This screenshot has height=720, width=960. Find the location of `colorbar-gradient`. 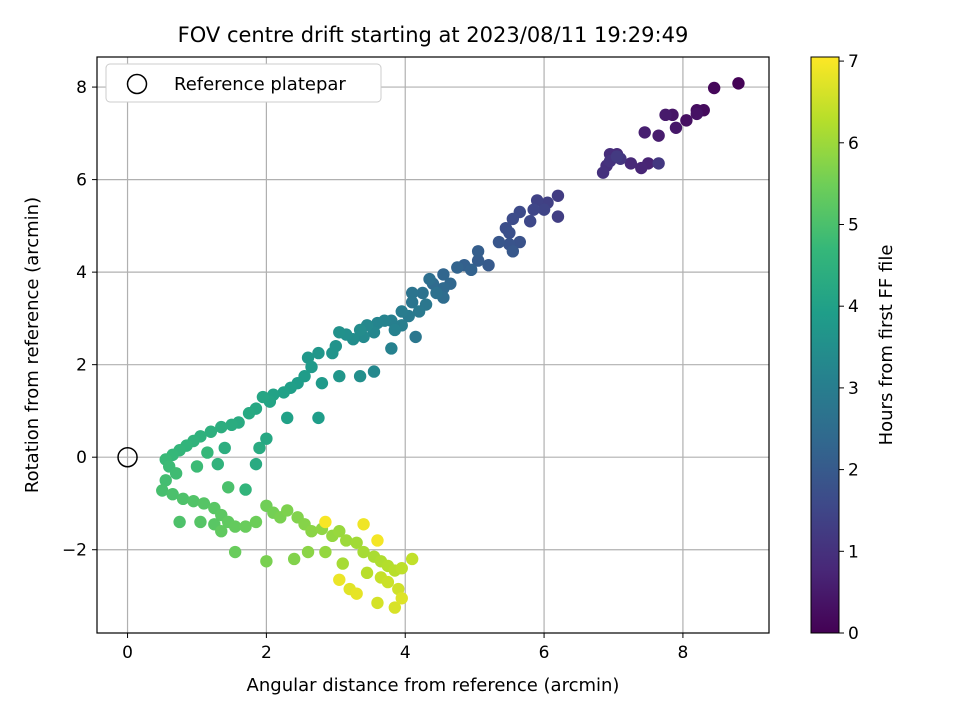

colorbar-gradient is located at coordinates (825, 345).